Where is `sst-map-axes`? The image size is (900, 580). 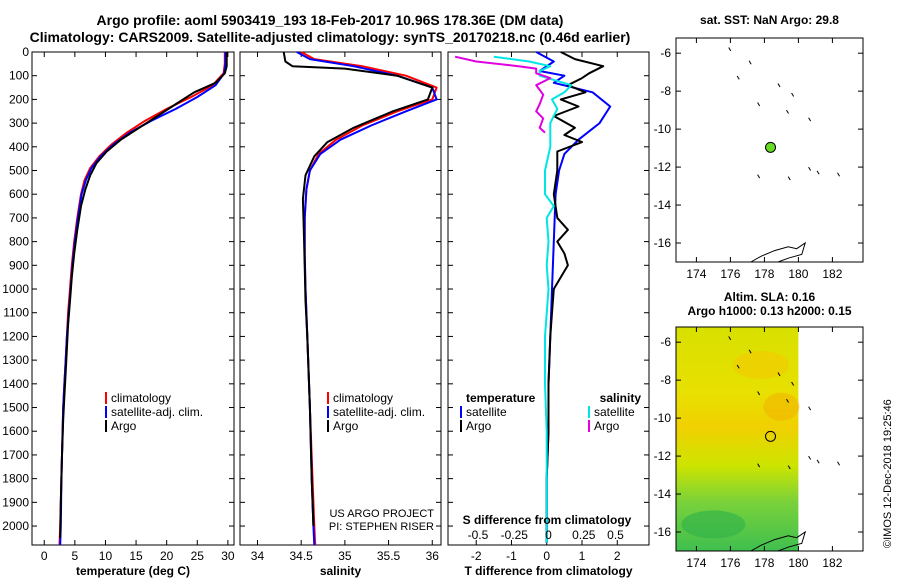
sst-map-axes is located at coordinates (769, 150).